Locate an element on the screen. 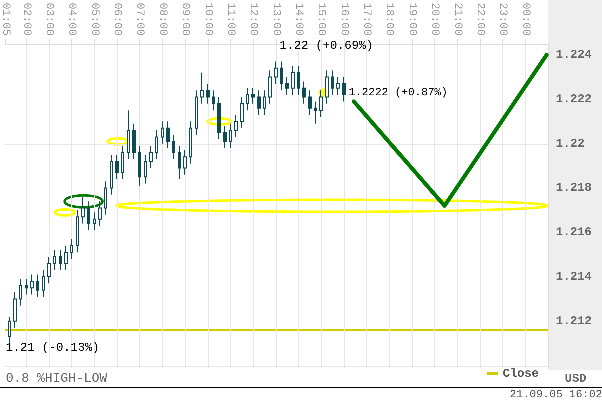 The image size is (602, 401). legend-label: Close is located at coordinates (521, 374).